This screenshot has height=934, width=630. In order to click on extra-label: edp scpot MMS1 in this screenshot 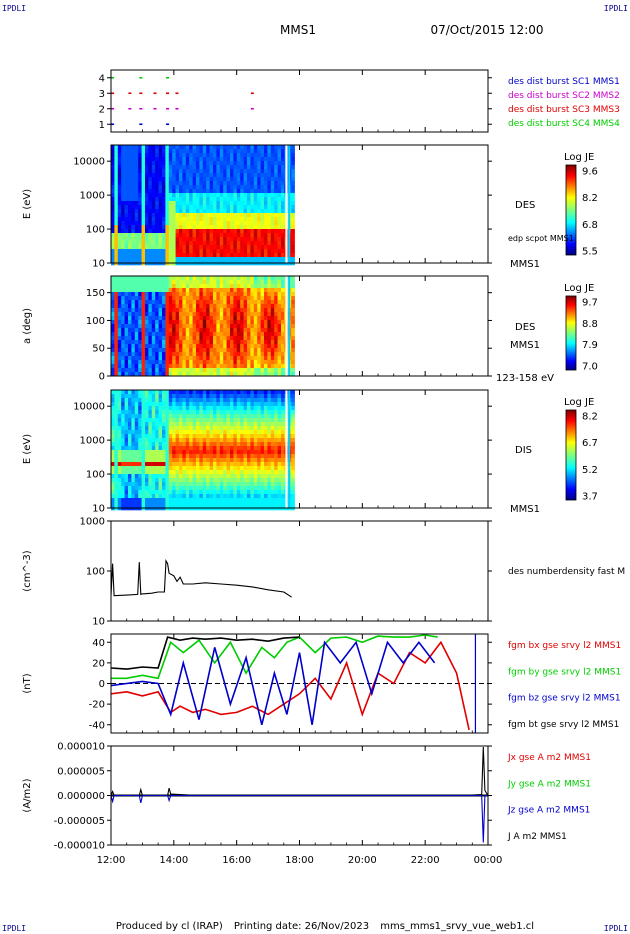, I will do `click(541, 238)`.